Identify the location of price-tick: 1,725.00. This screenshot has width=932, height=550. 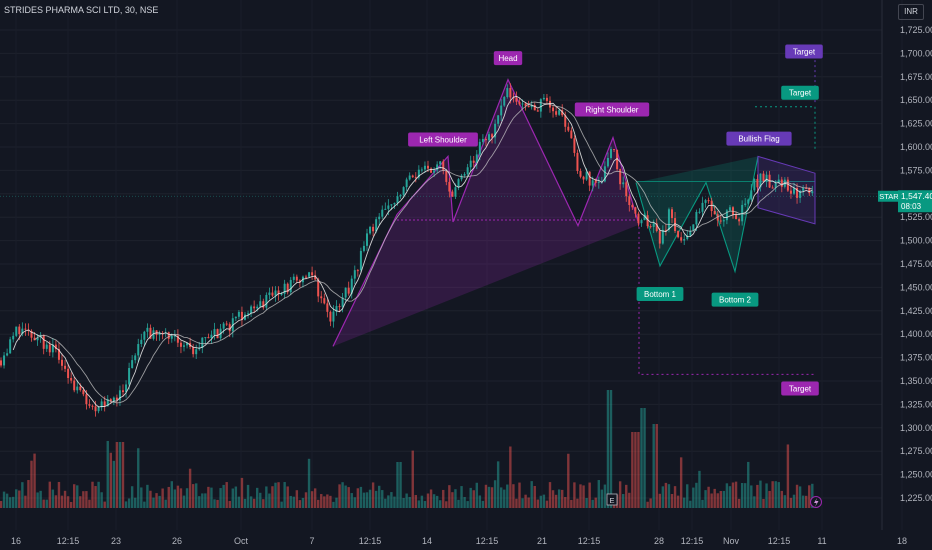
(916, 30).